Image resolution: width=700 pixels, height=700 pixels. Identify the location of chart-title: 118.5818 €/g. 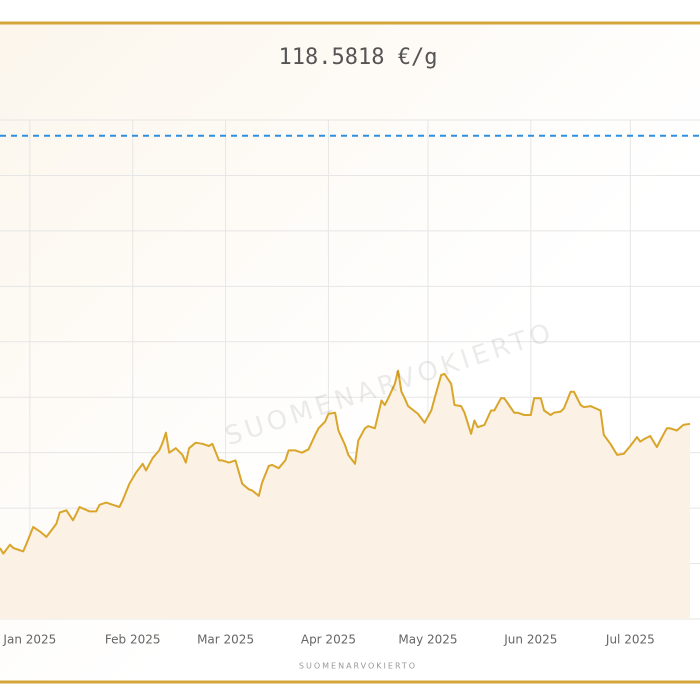
(358, 57).